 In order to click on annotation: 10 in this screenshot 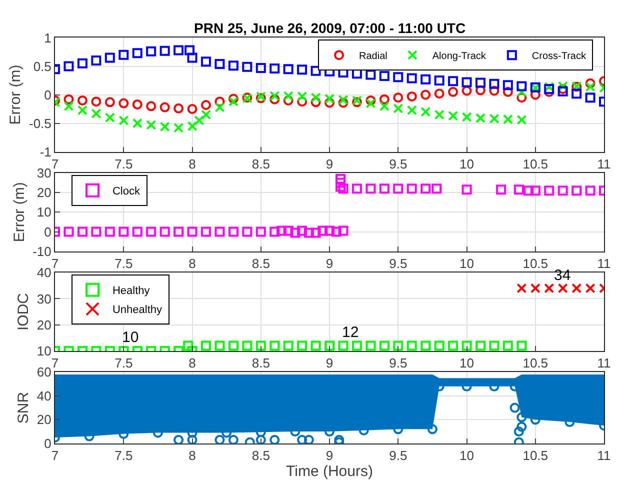, I will do `click(130, 337)`.